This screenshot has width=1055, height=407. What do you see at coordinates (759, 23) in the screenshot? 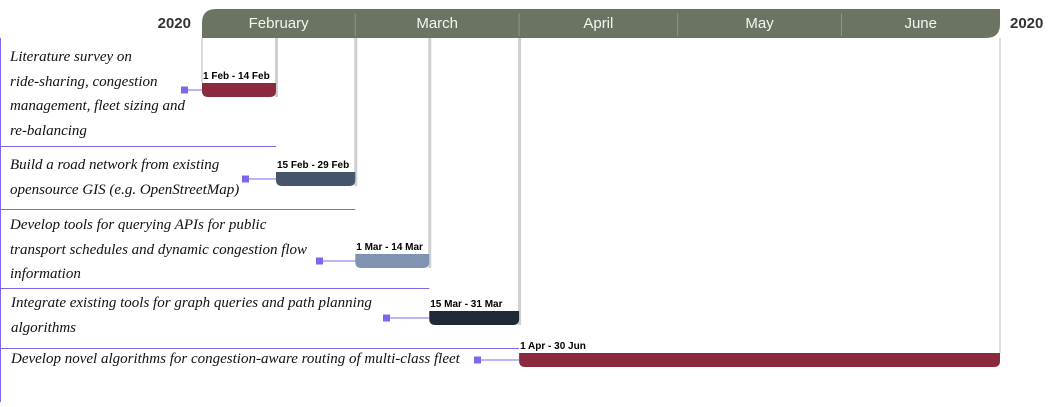
I see `month-label-may: May` at bounding box center [759, 23].